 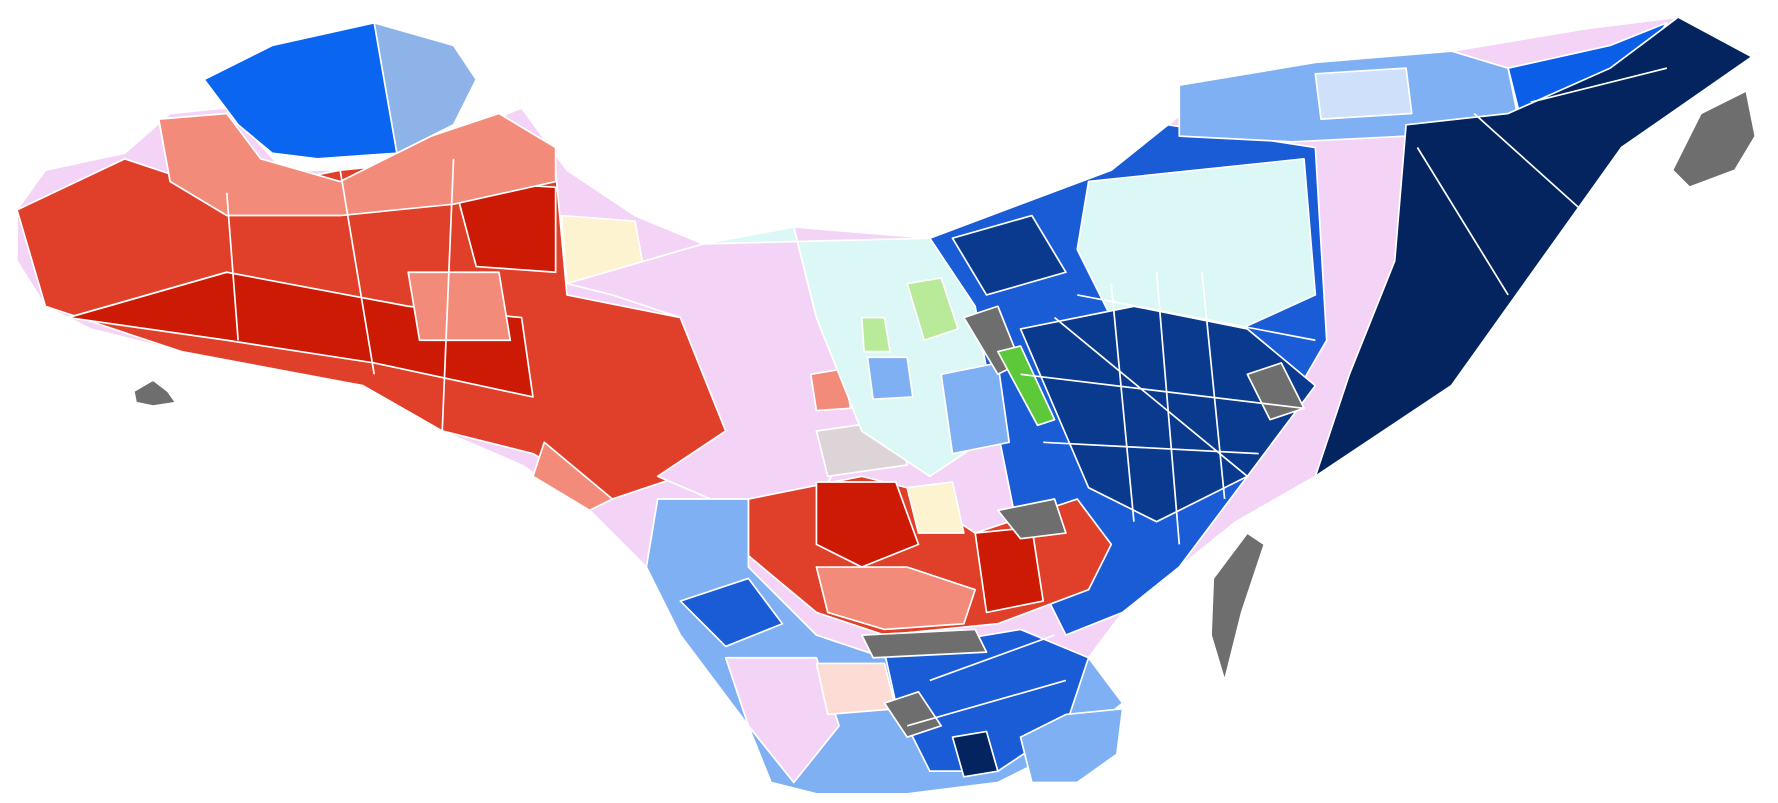 I want to click on district-peach, so click(x=856, y=689).